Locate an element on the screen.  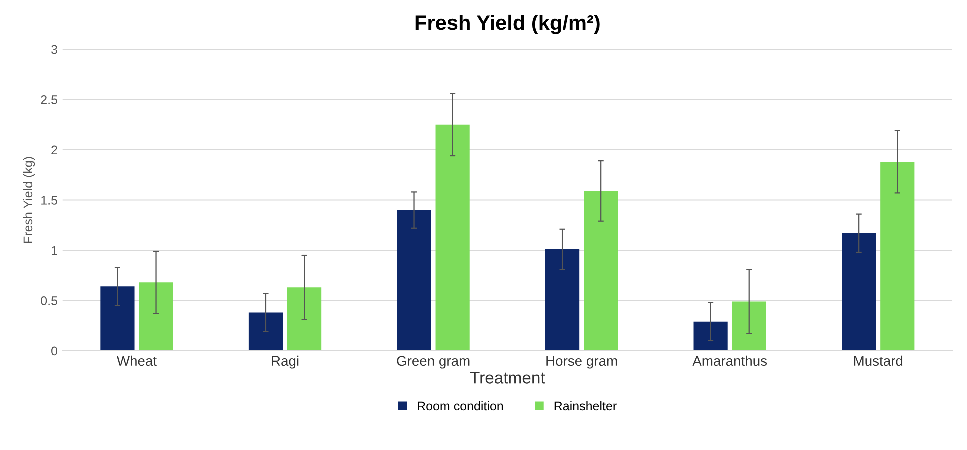
y-tick-label: 2 is located at coordinates (55, 150).